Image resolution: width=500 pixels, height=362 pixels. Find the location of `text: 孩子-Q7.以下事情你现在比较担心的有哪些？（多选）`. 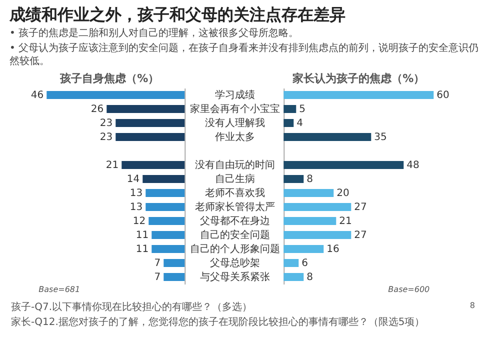

text: 孩子-Q7.以下事情你现在比较担心的有哪些？（多选） is located at coordinates (131, 307).